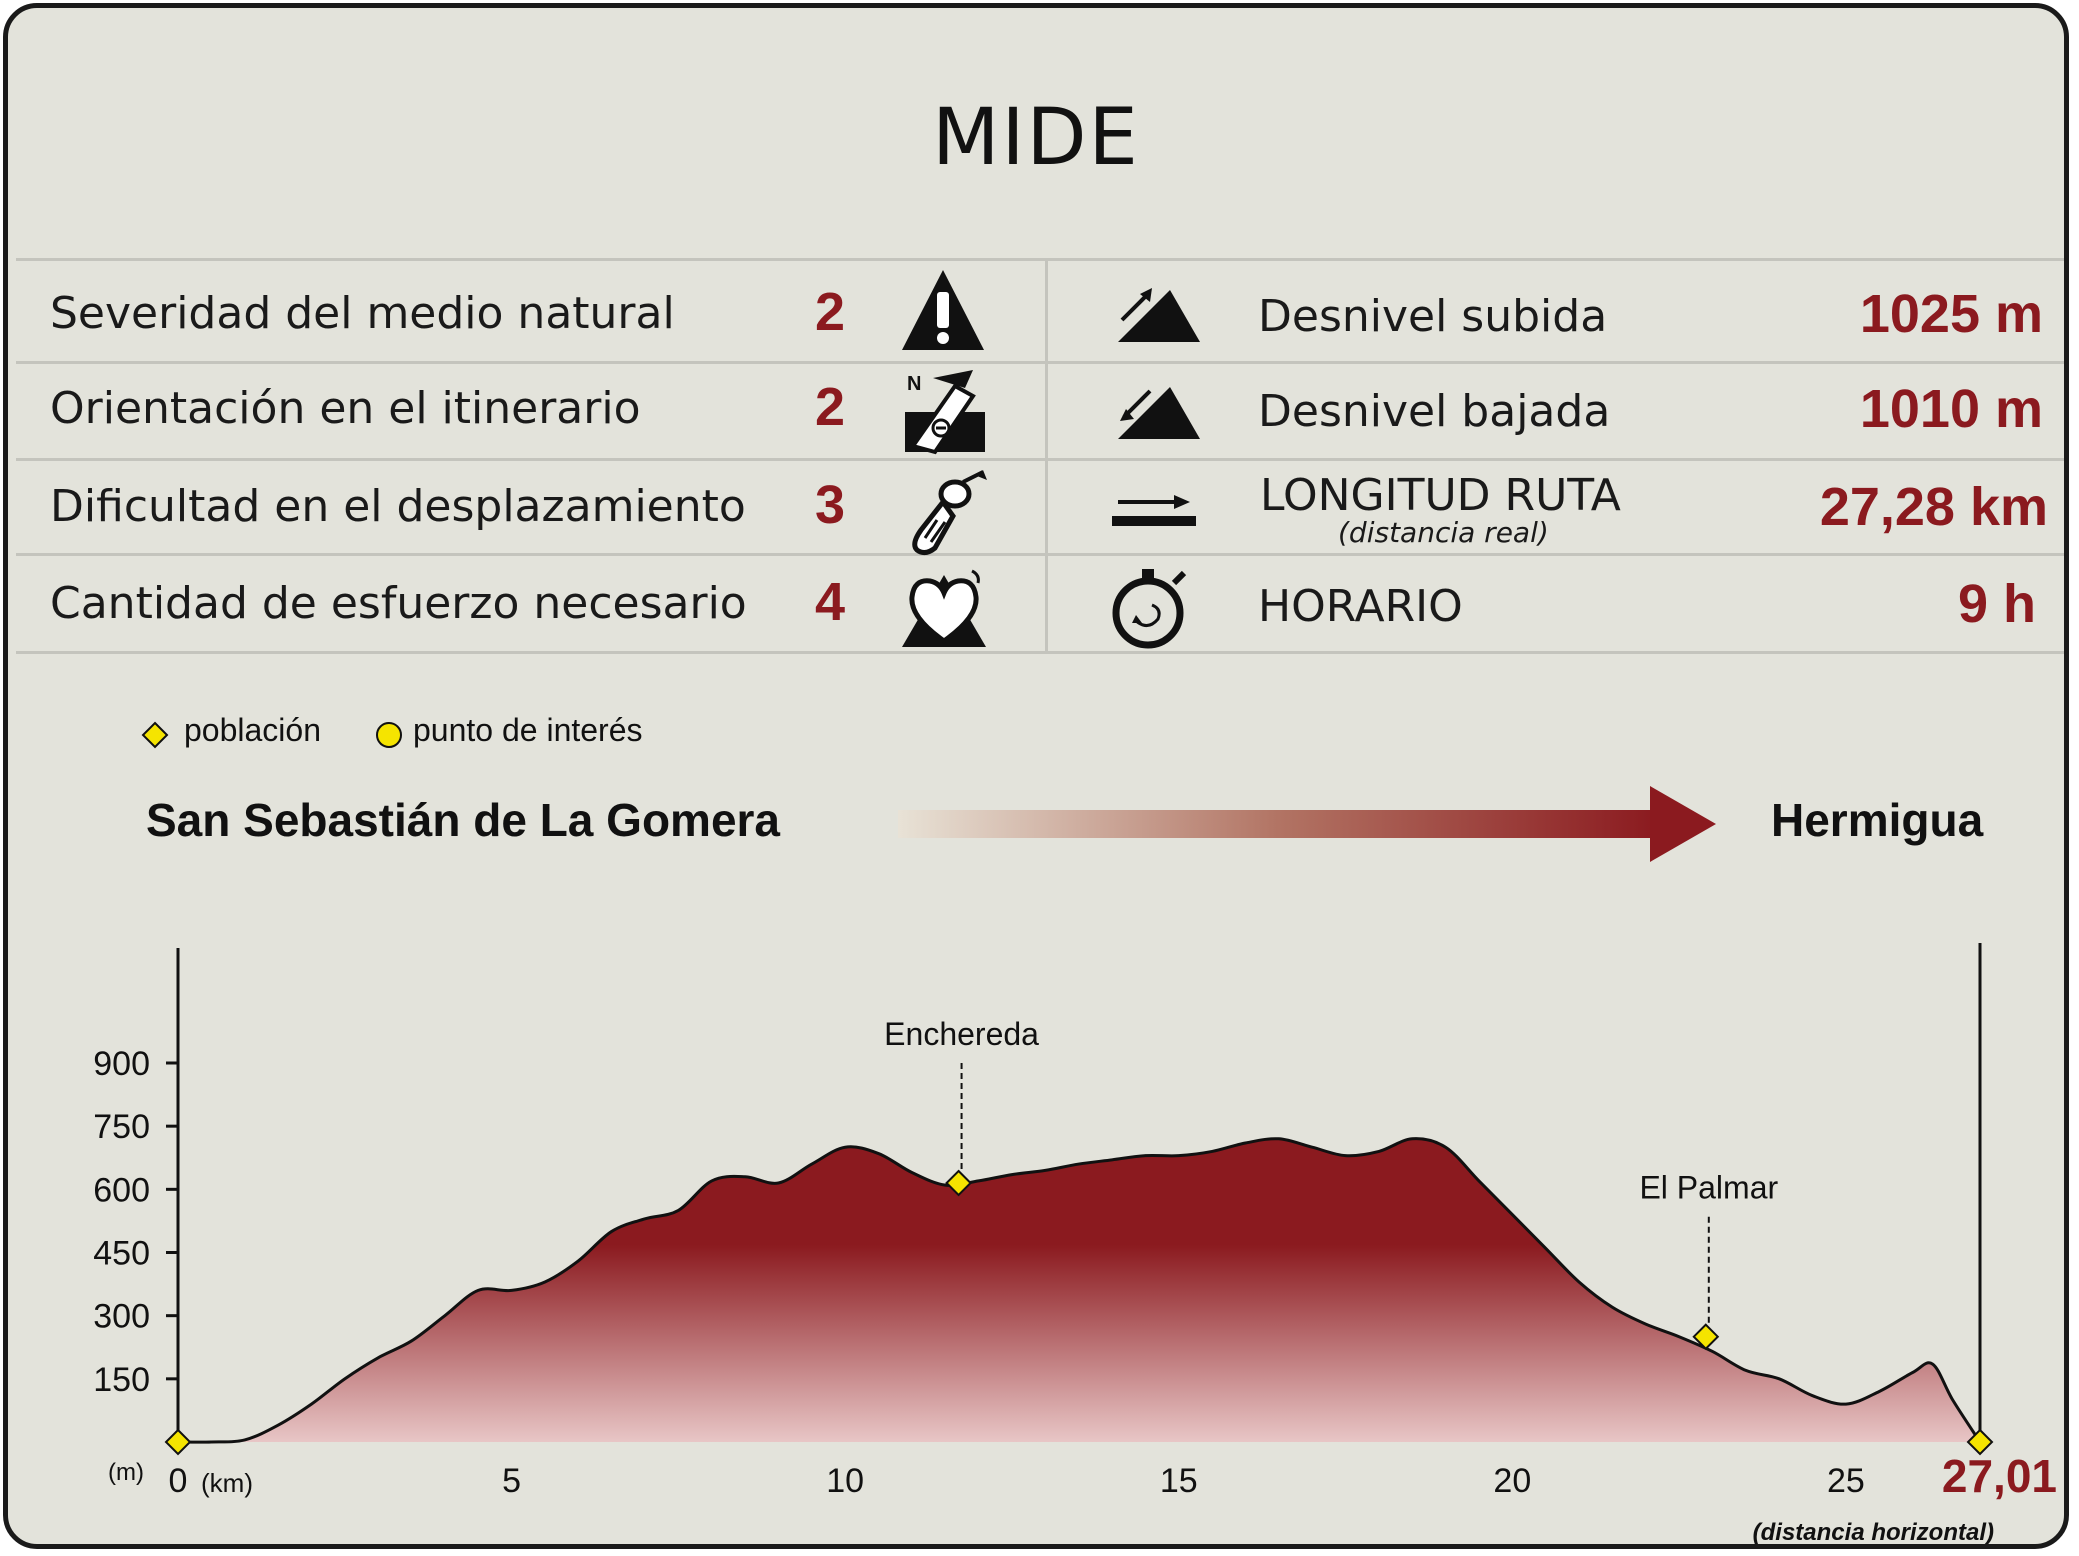 This screenshot has width=2079, height=1556. Describe the element at coordinates (1443, 532) in the screenshot. I see `stat-sublabel-distance: (distancia real)` at that location.